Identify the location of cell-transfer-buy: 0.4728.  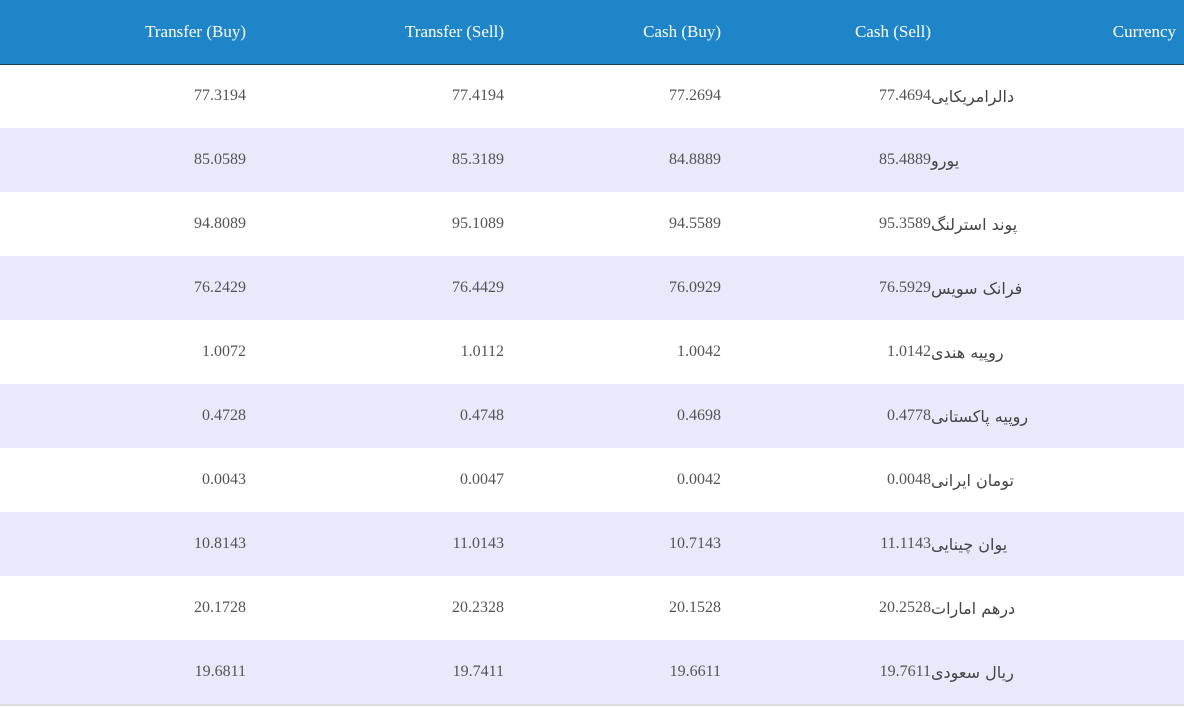
(224, 415).